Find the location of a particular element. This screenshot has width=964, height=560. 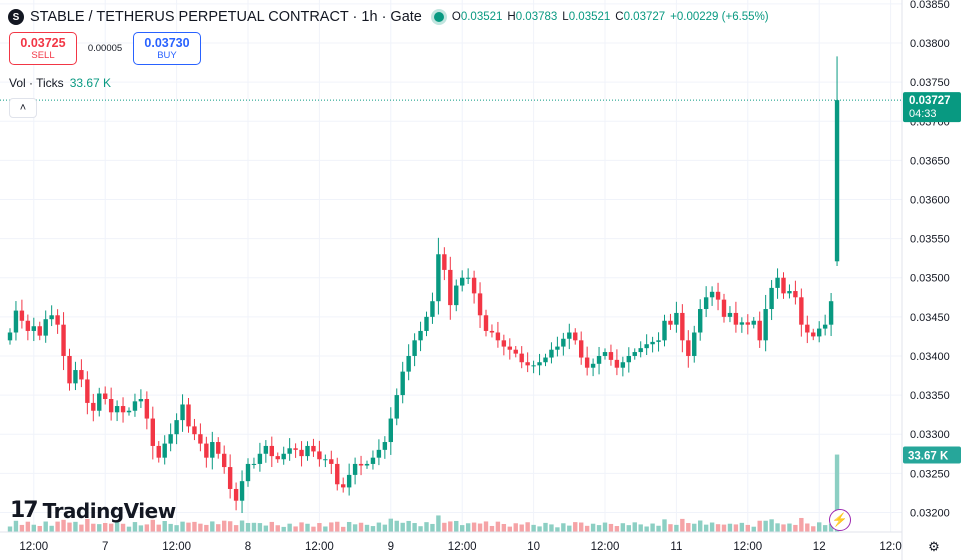

open-value: 0.03521 is located at coordinates (481, 17).